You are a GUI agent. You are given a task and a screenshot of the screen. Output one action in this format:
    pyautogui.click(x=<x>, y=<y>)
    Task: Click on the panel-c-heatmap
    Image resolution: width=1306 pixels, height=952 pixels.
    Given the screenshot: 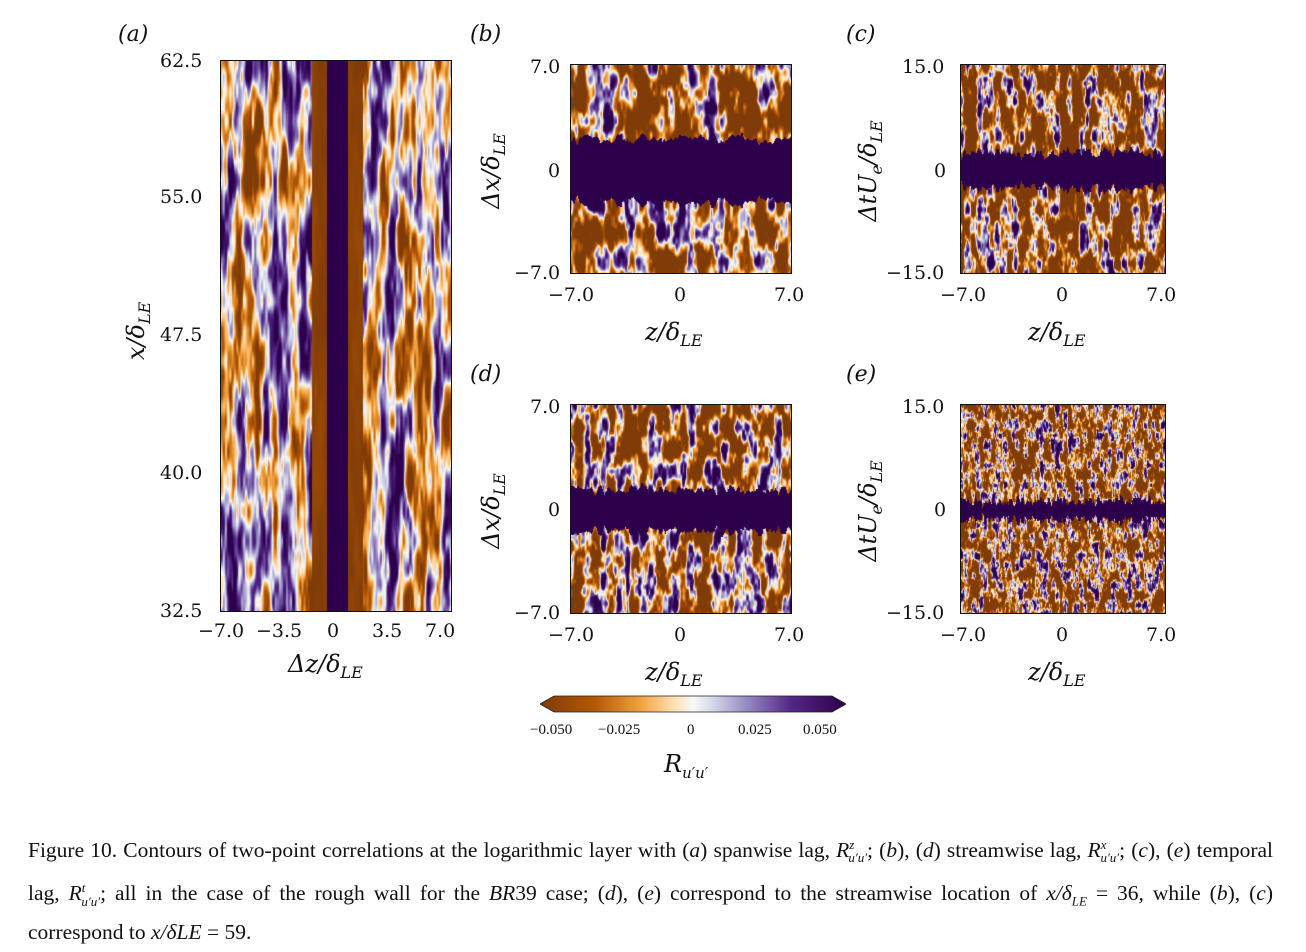 What is the action you would take?
    pyautogui.click(x=1063, y=169)
    